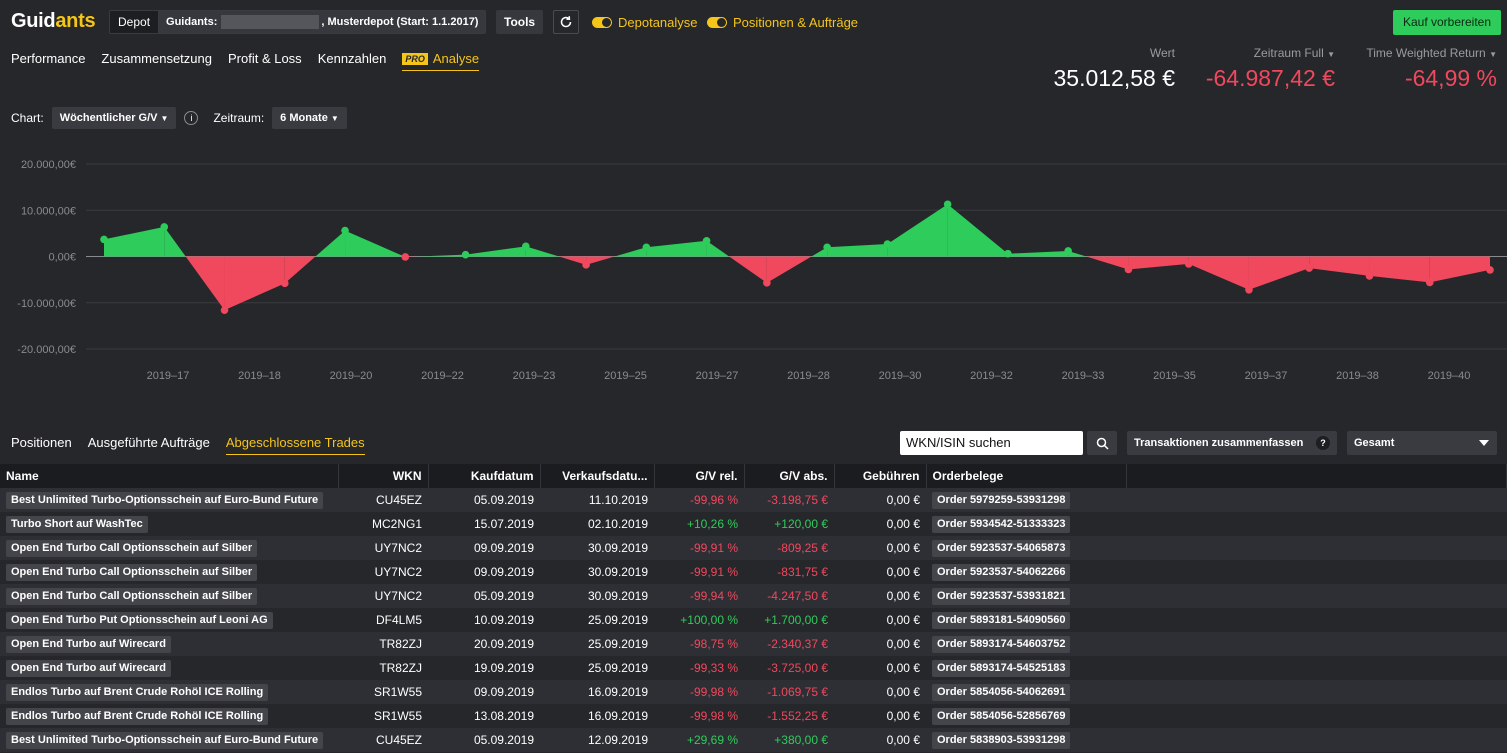 This screenshot has height=753, width=1507. What do you see at coordinates (41, 442) in the screenshot?
I see `tab-positionen: Positionen` at bounding box center [41, 442].